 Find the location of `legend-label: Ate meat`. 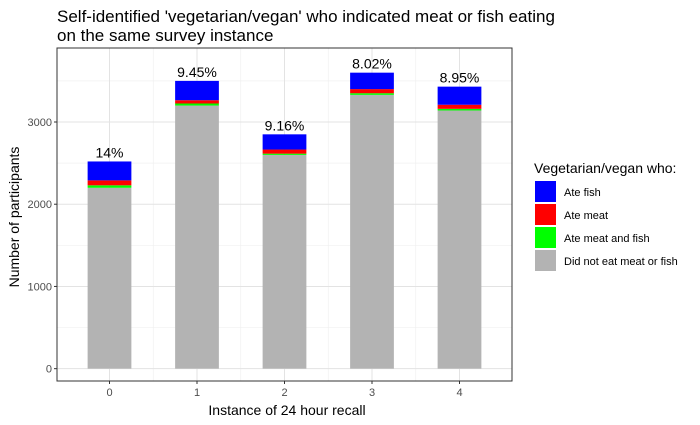

legend-label: Ate meat is located at coordinates (586, 216).